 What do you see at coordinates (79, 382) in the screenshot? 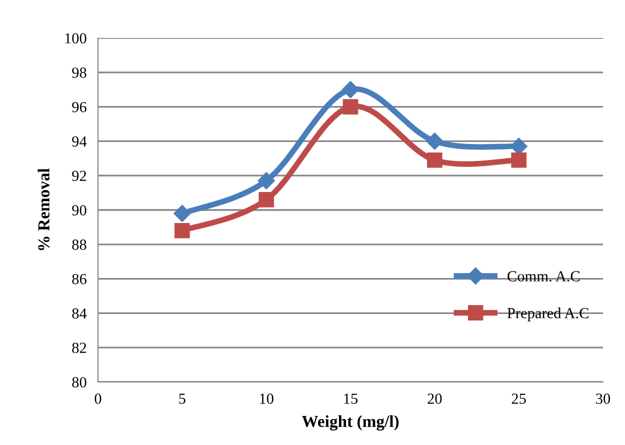
I see `y-tick-label: 80` at bounding box center [79, 382].